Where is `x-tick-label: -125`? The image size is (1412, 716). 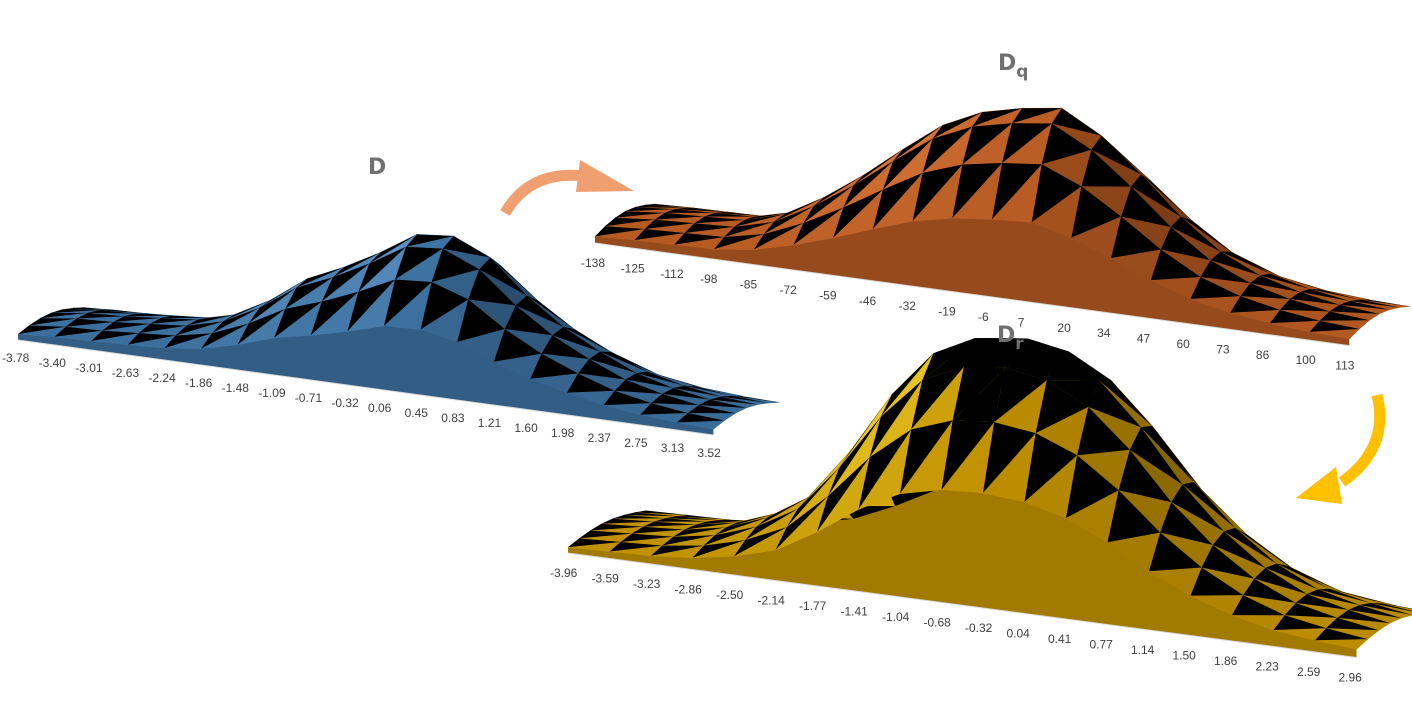 x-tick-label: -125 is located at coordinates (633, 268).